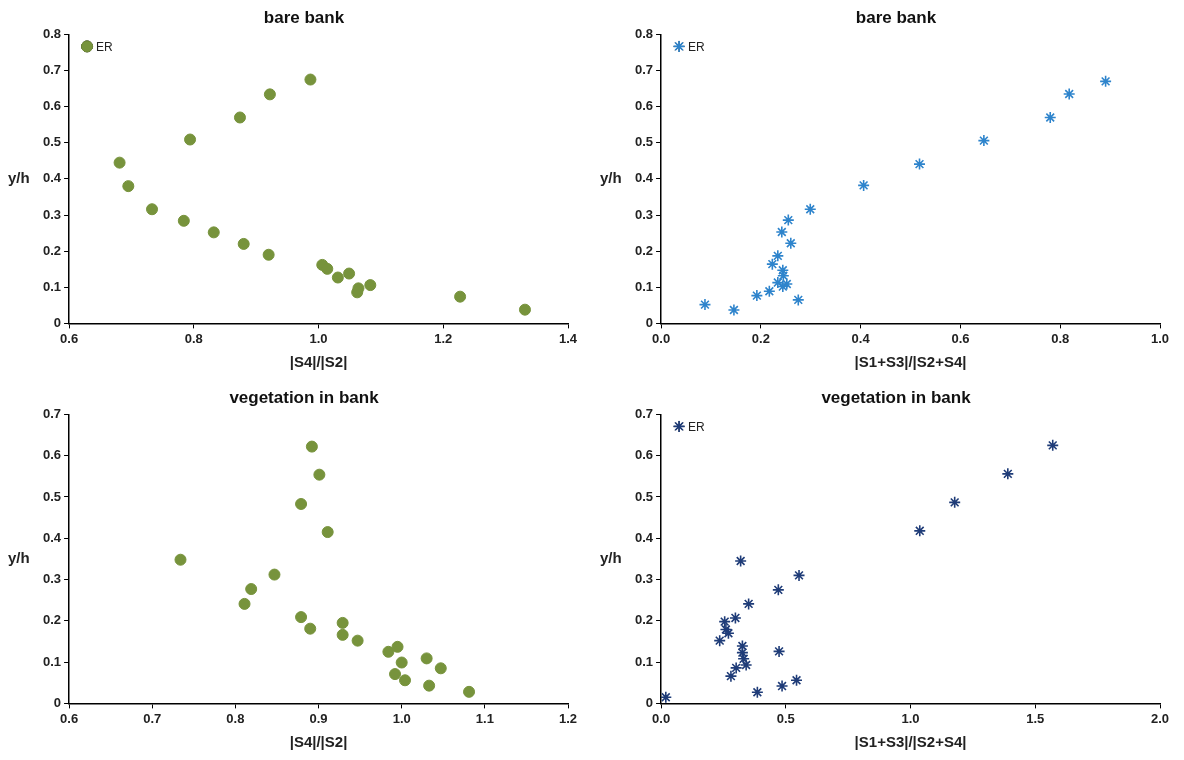  What do you see at coordinates (152, 718) in the screenshot?
I see `x-tick-label: 0.7` at bounding box center [152, 718].